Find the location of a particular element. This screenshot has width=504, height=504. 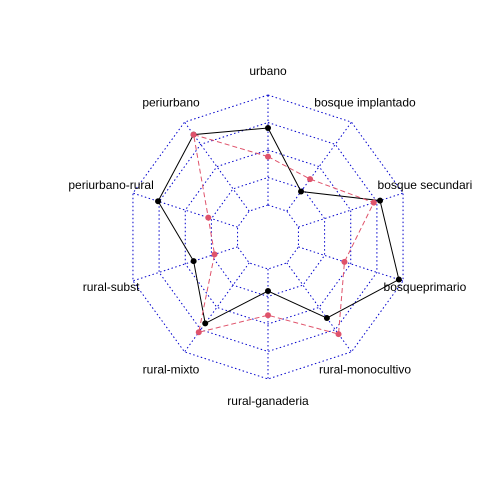

axis-label-4: rural-monocultivo is located at coordinates (365, 370).